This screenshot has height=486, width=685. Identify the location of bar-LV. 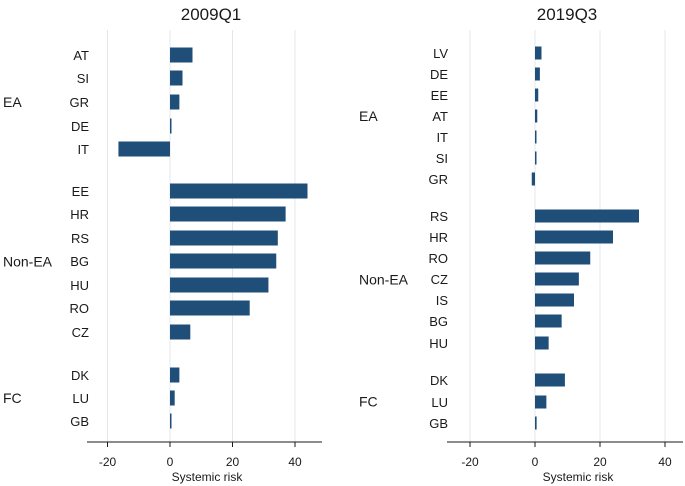
(538, 53).